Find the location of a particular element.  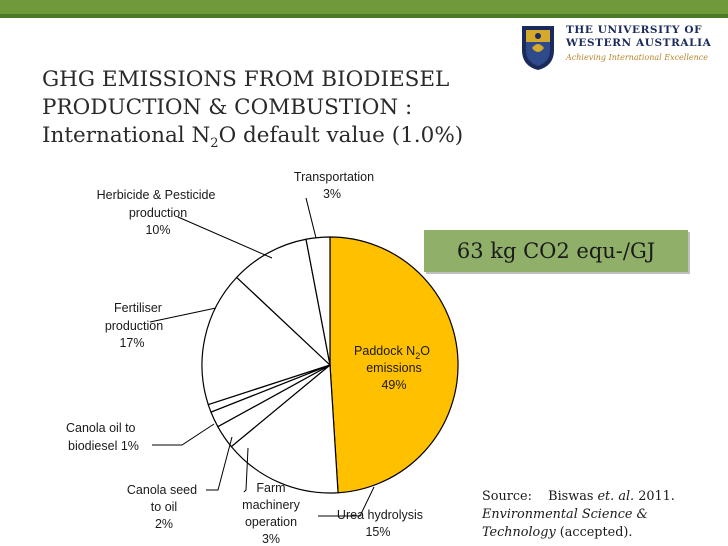

leader-transport is located at coordinates (311, 218).